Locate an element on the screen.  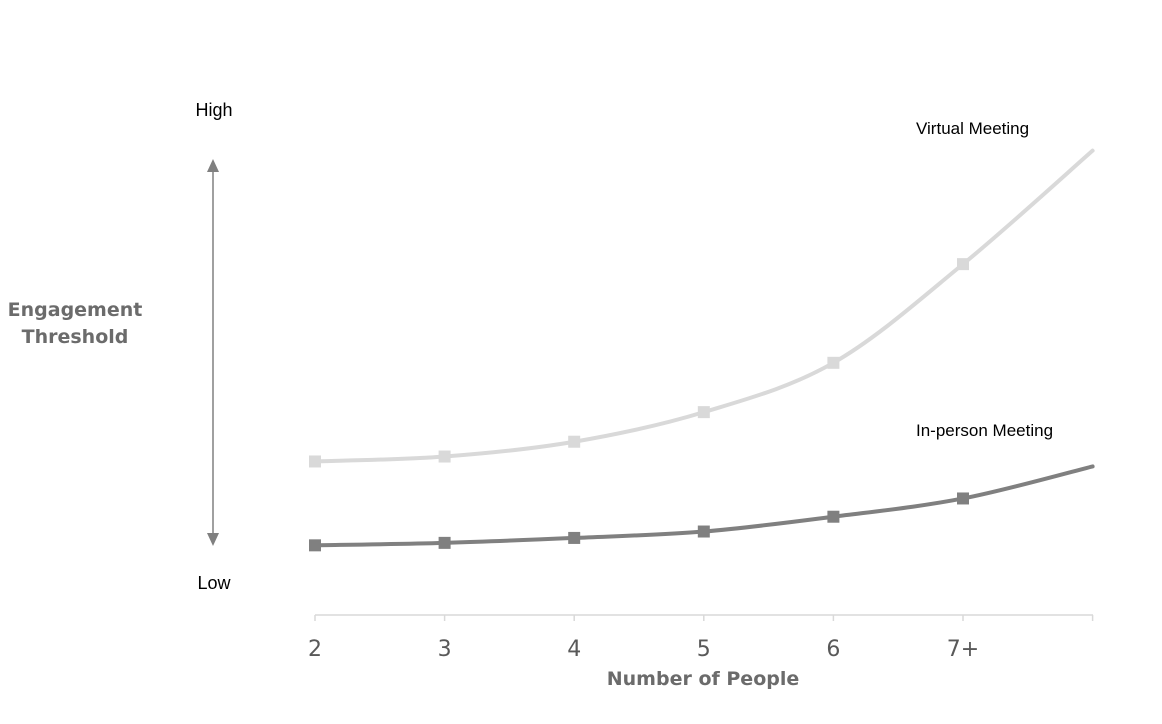
y-axis-label-line1: Engagement is located at coordinates (75, 310).